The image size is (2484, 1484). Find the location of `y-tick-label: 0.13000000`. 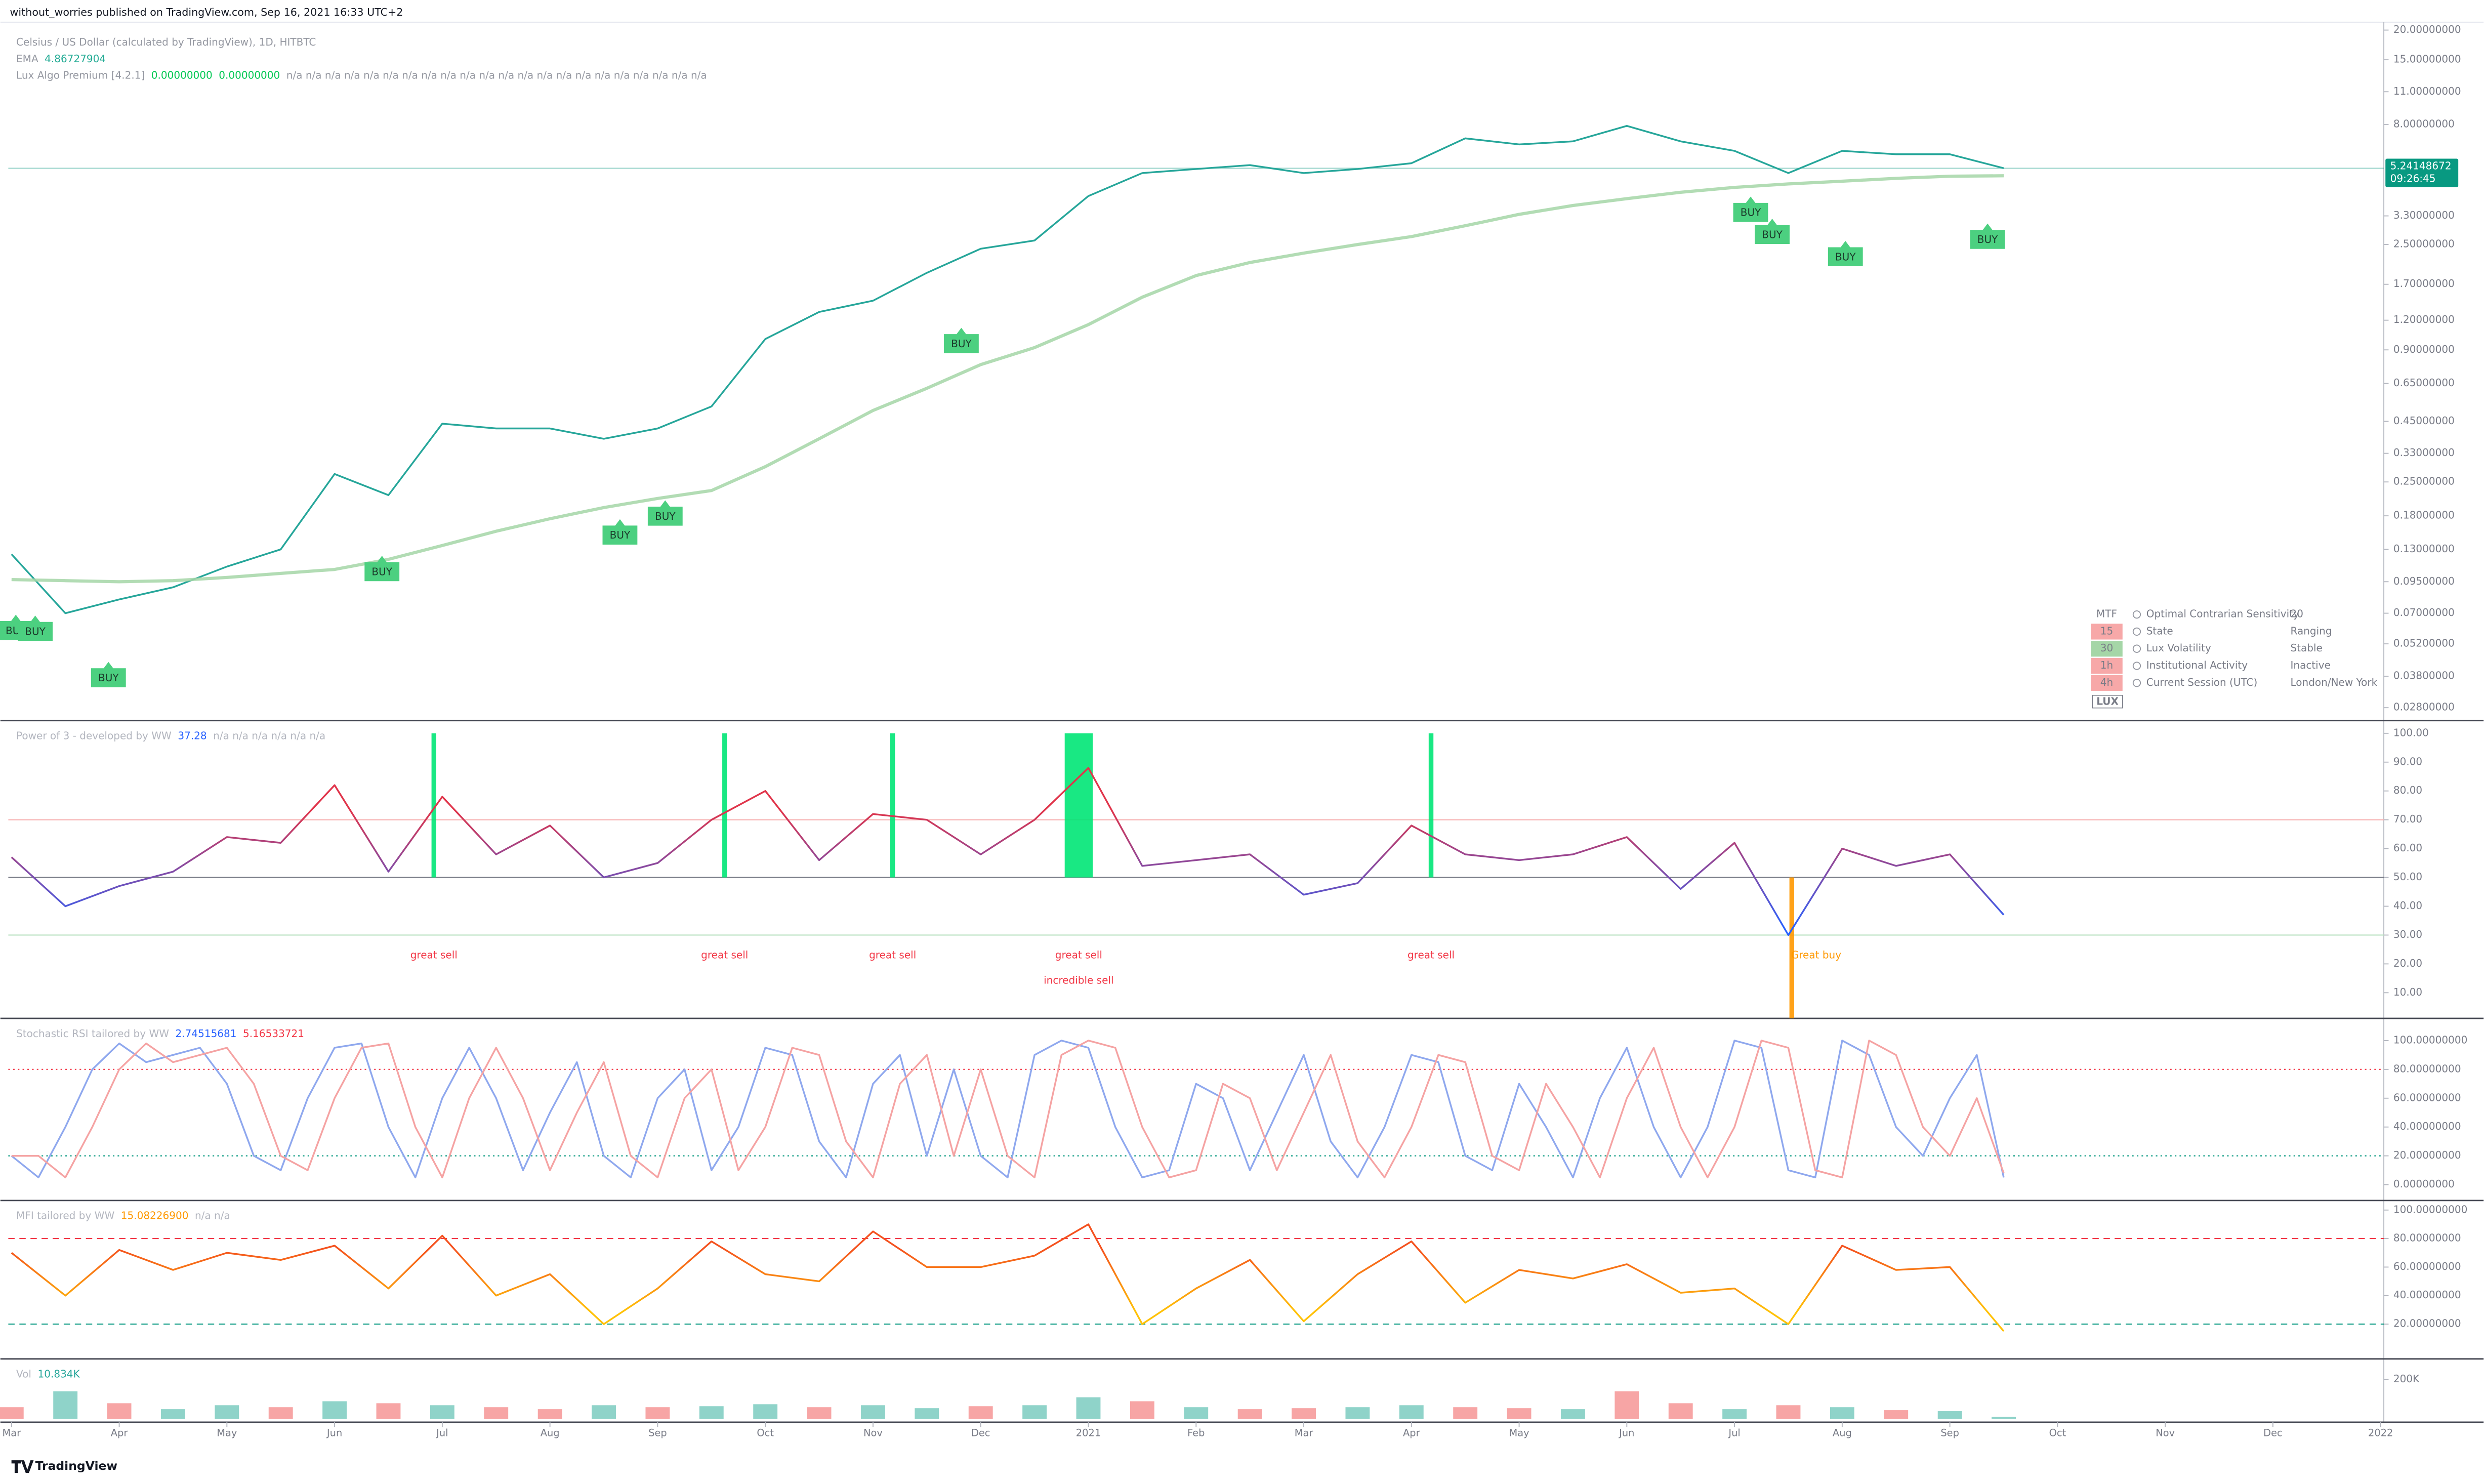

y-tick-label: 0.13000000 is located at coordinates (2424, 549).